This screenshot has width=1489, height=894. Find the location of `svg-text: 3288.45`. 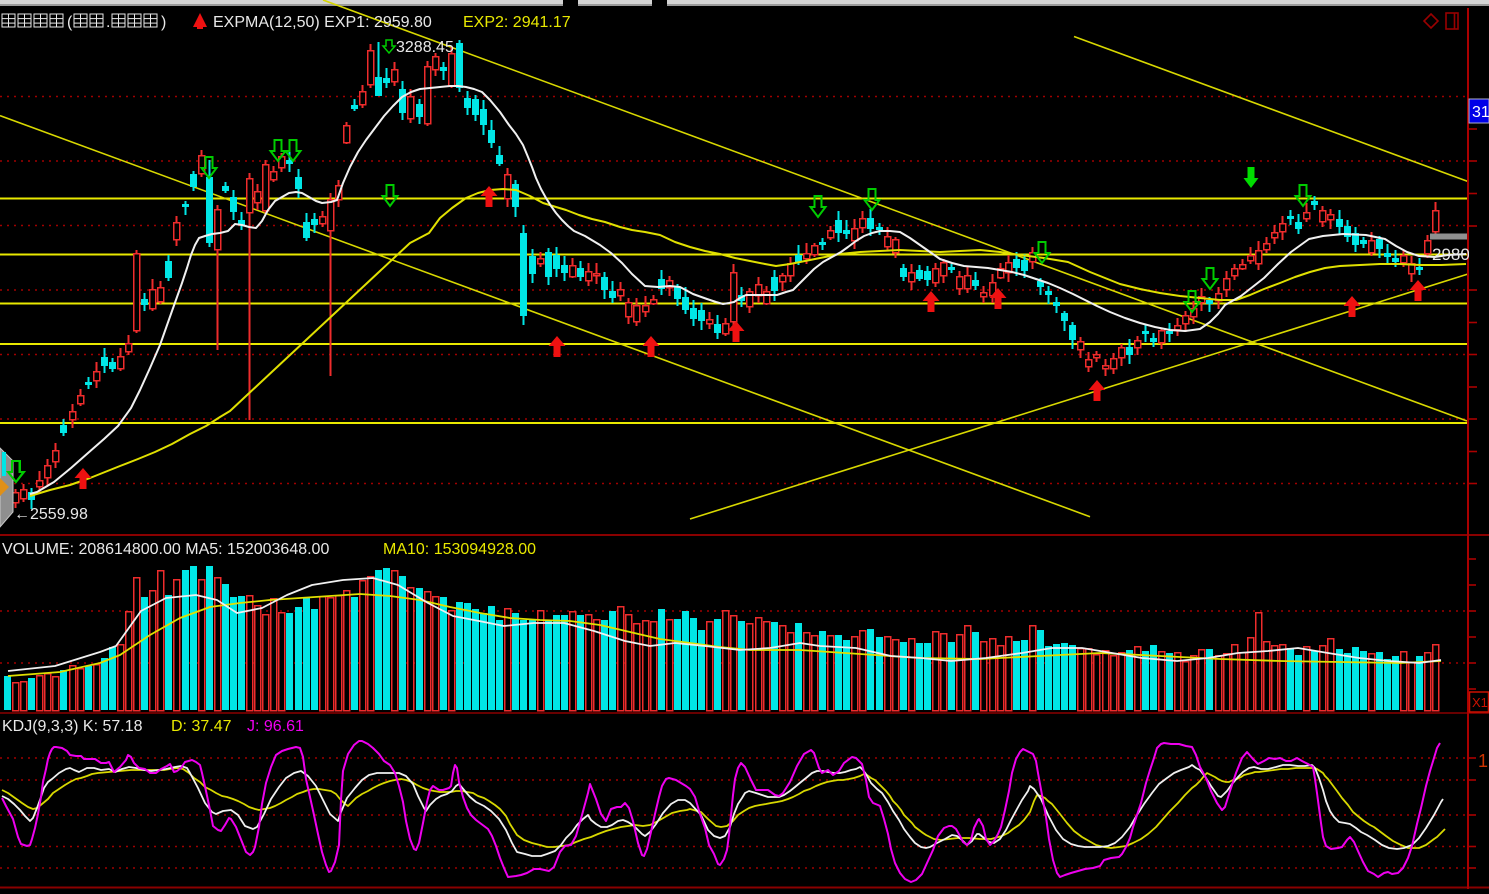

svg-text: 3288.45 is located at coordinates (425, 47).